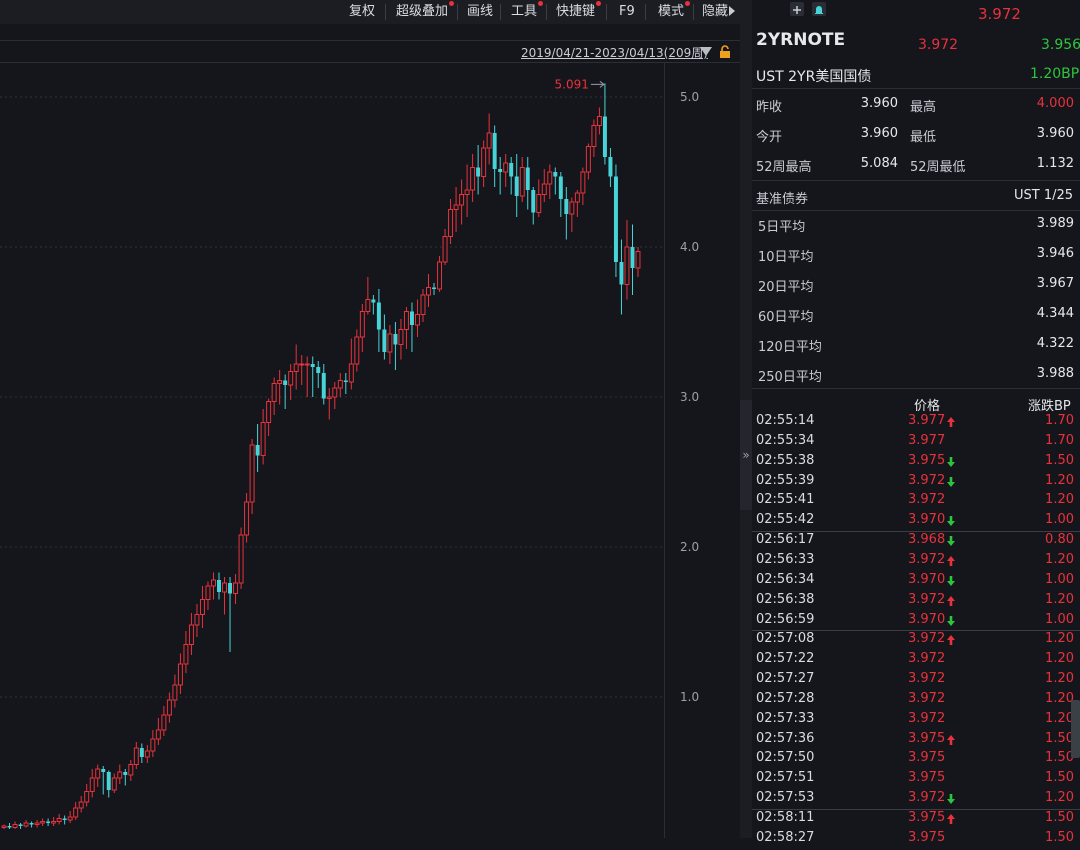 This screenshot has height=850, width=1080. I want to click on add-icon, so click(797, 9).